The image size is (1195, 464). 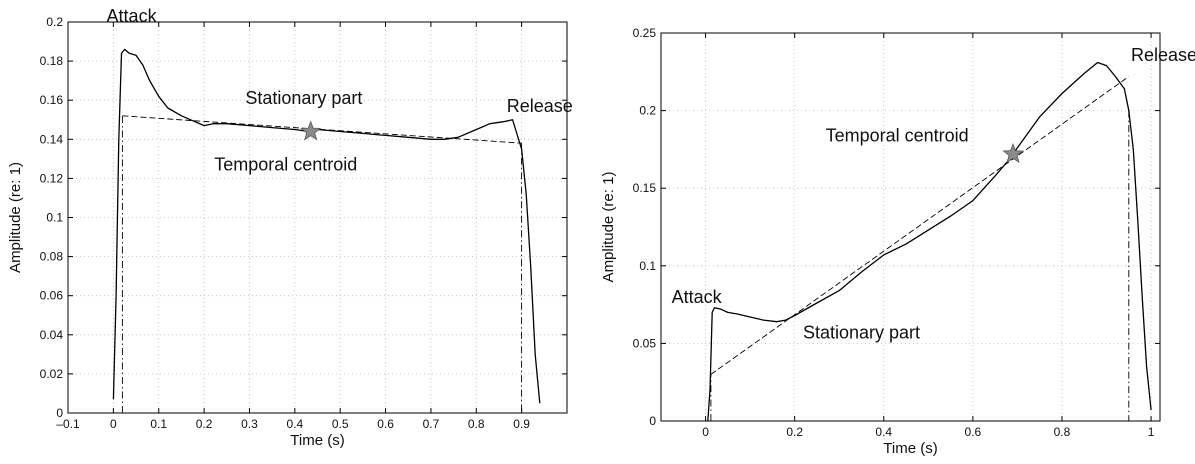 I want to click on panel-1-xtick-label-5: 0.4, so click(x=294, y=424).